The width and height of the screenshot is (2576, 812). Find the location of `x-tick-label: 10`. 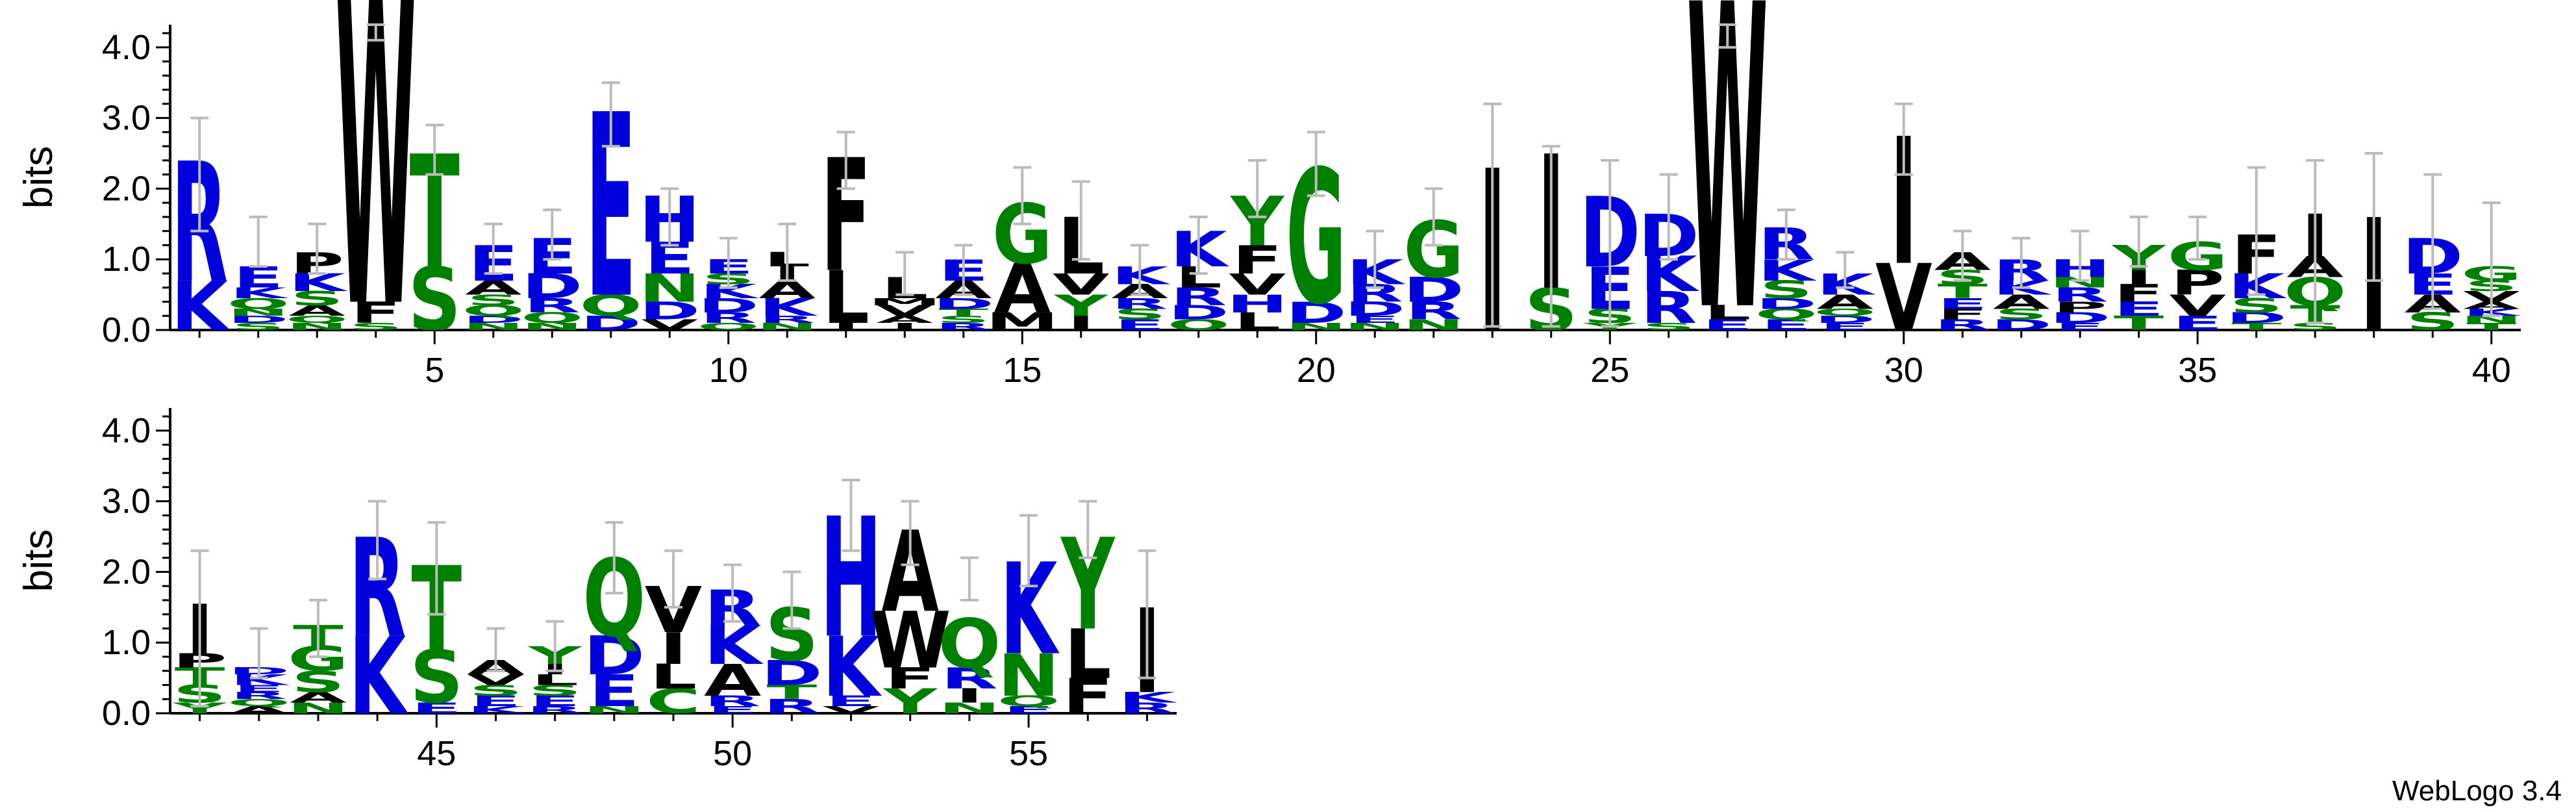

x-tick-label: 10 is located at coordinates (728, 370).